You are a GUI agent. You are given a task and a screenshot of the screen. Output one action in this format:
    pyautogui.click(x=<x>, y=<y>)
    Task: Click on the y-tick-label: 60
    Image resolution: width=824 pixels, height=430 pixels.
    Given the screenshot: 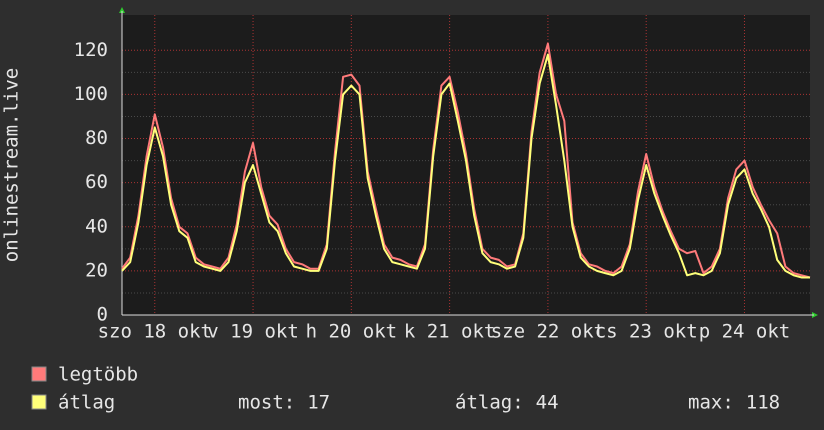 What is the action you would take?
    pyautogui.click(x=96, y=182)
    